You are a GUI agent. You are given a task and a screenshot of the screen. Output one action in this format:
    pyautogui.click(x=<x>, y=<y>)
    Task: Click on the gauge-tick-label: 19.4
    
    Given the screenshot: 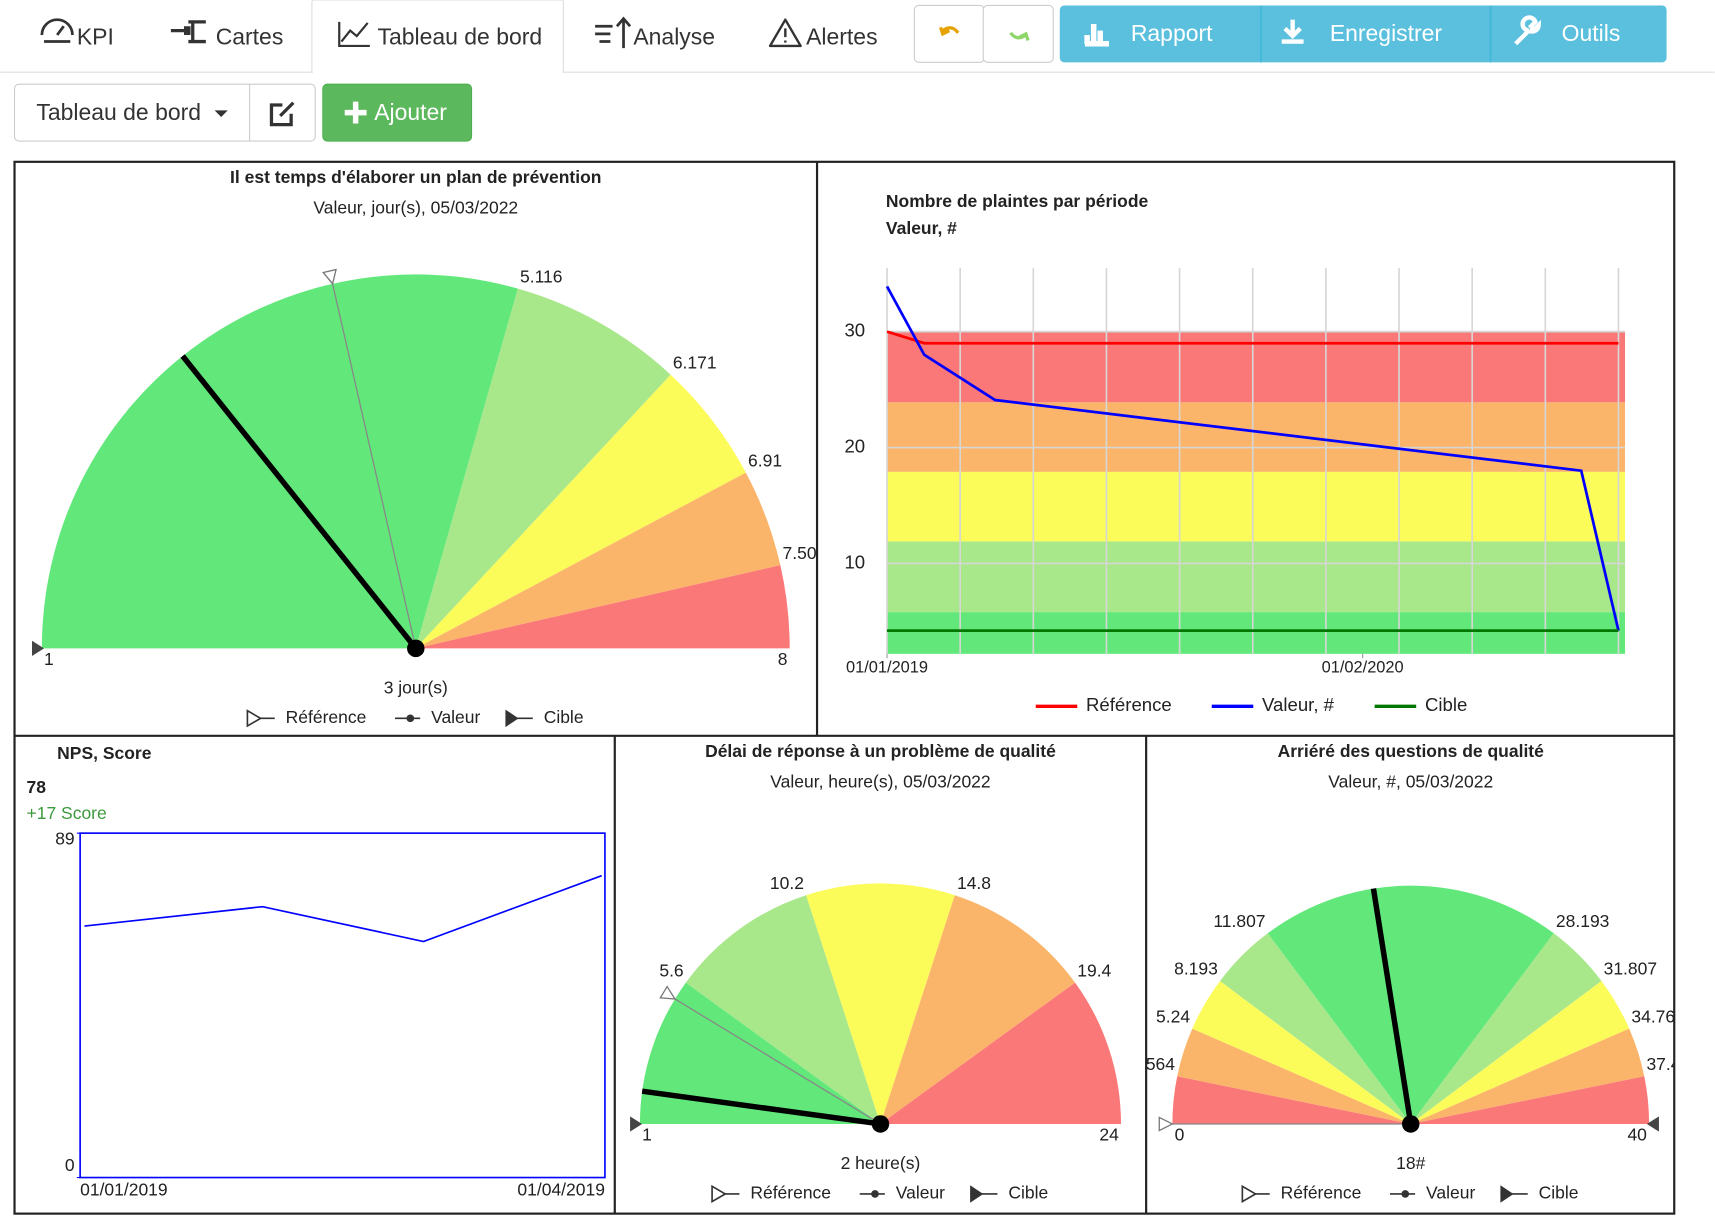 What is the action you would take?
    pyautogui.click(x=1094, y=970)
    